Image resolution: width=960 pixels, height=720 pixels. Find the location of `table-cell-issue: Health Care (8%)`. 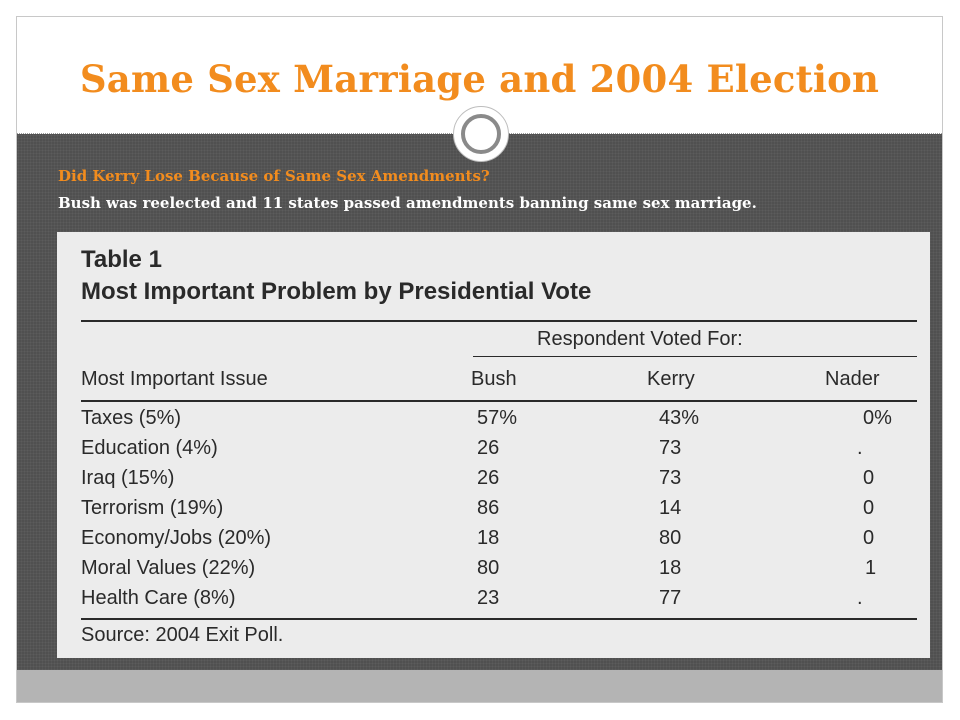

table-cell-issue: Health Care (8%) is located at coordinates (158, 598).